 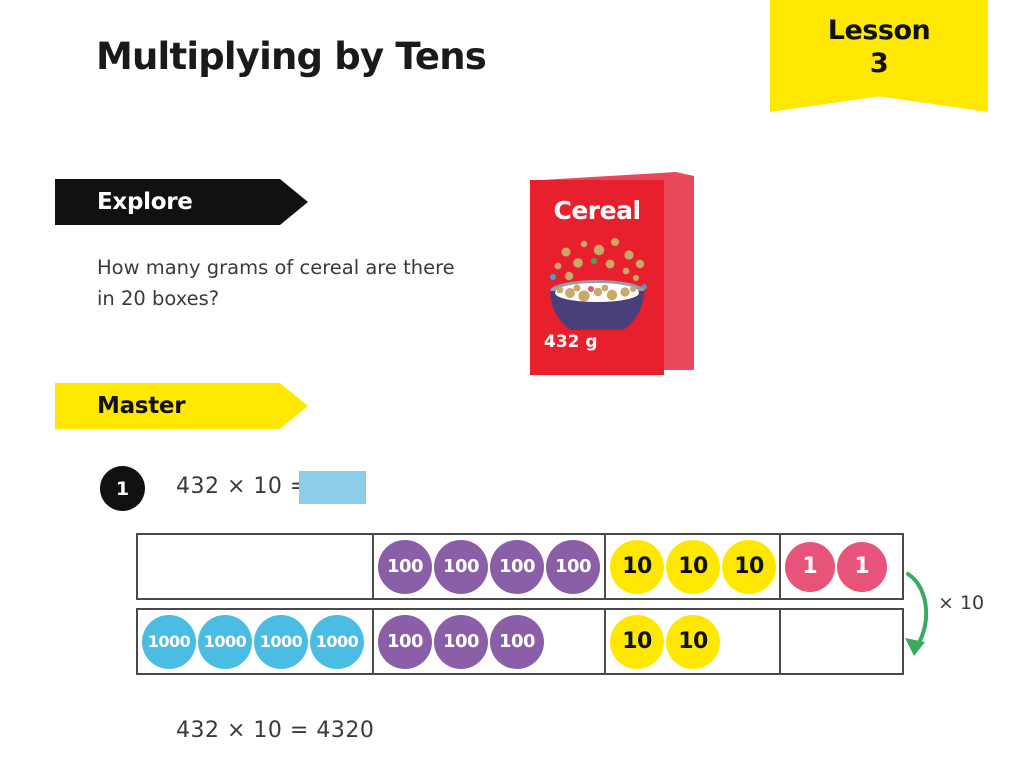 I want to click on page-title: Multiplying by Tens, so click(x=291, y=56).